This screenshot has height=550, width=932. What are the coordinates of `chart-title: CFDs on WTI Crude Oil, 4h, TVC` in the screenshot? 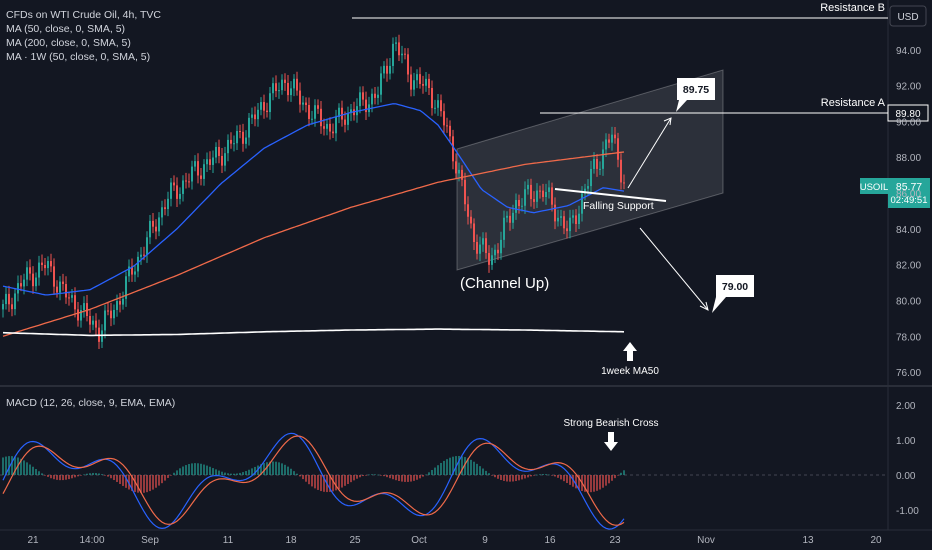 It's located at (84, 15).